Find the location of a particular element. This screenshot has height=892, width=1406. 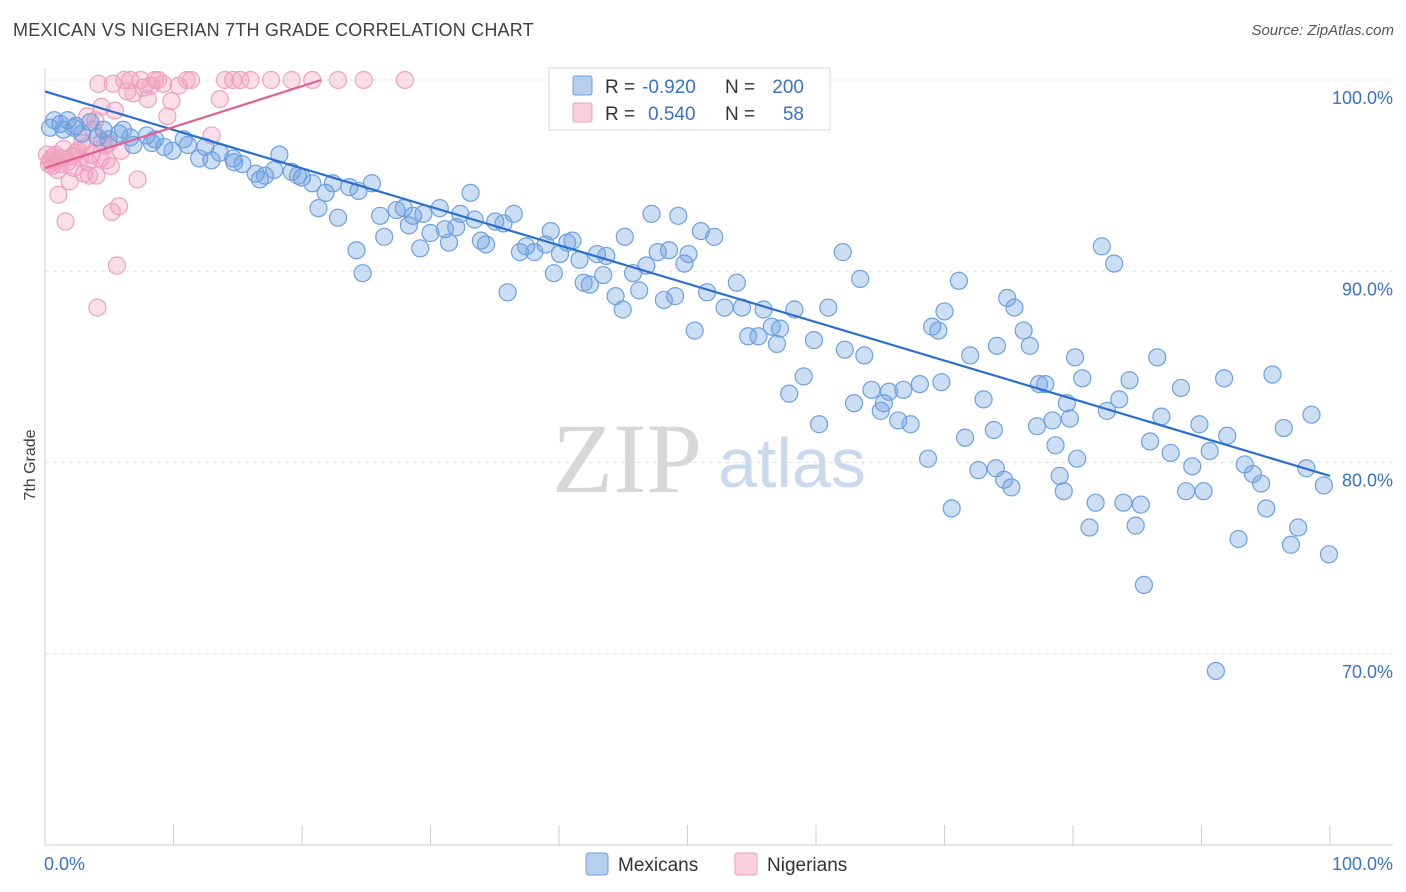

legend-swatch-mexicans is located at coordinates (582, 85).